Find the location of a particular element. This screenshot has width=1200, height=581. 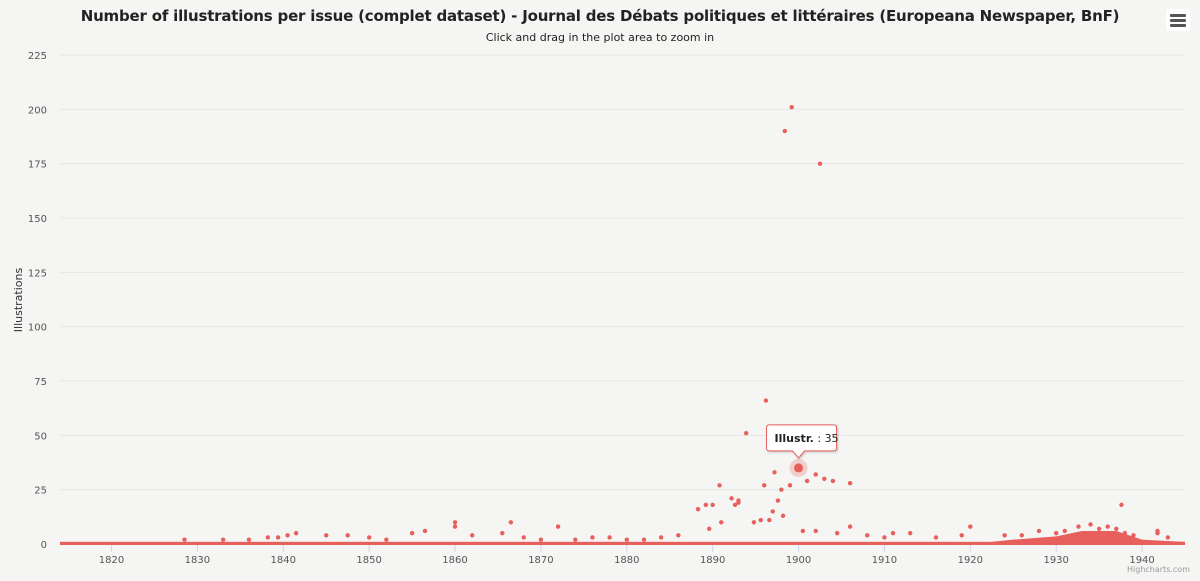

y-tick-label: 0 is located at coordinates (44, 545).